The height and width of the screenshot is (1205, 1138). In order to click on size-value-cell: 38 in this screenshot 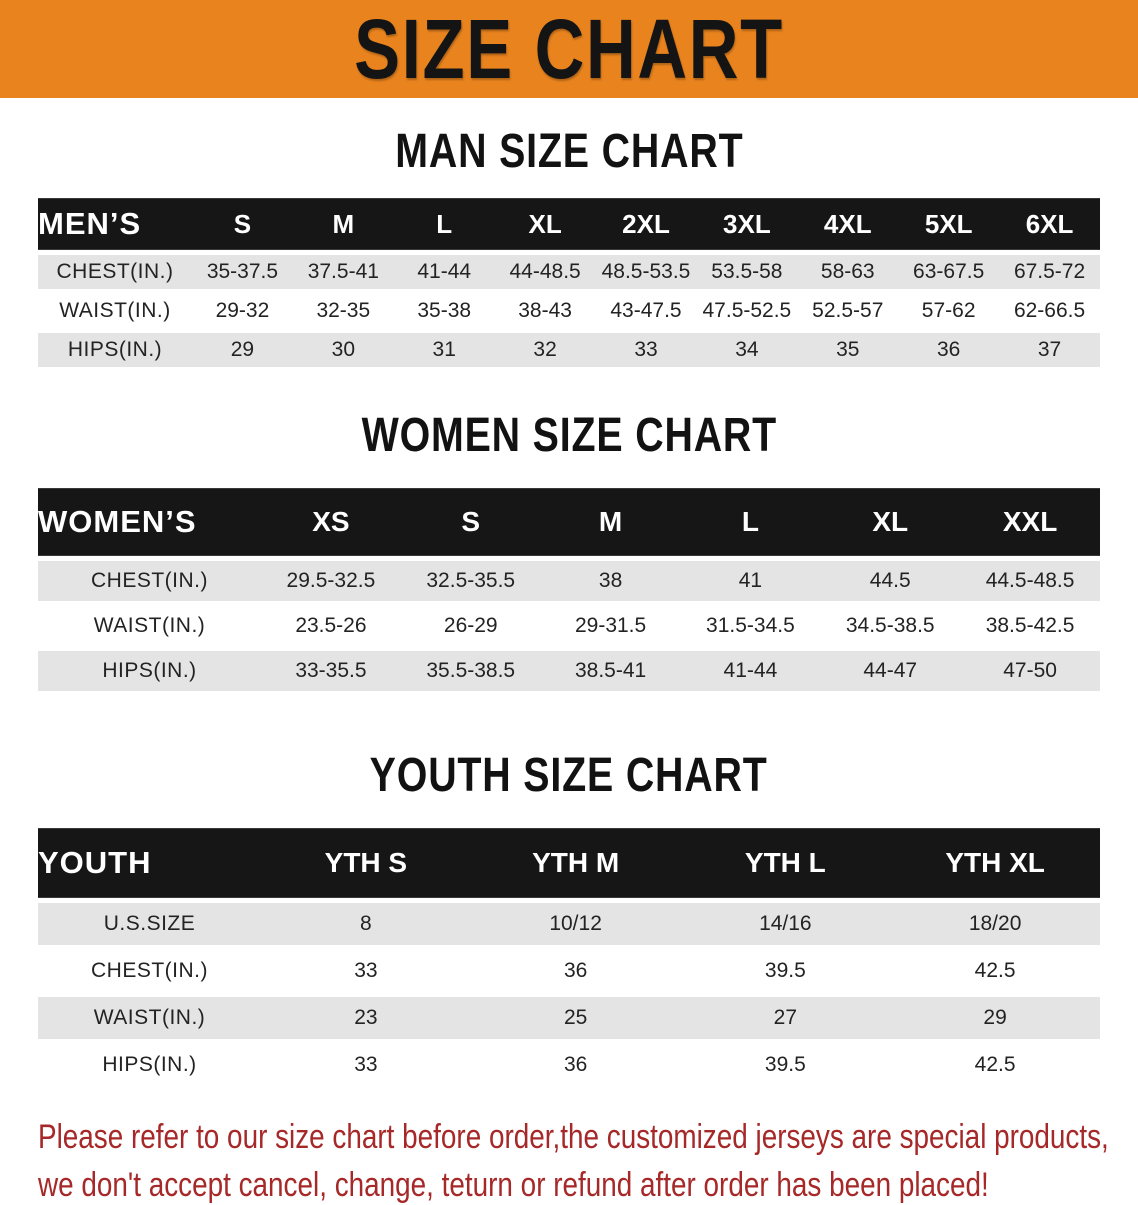, I will do `click(610, 581)`.